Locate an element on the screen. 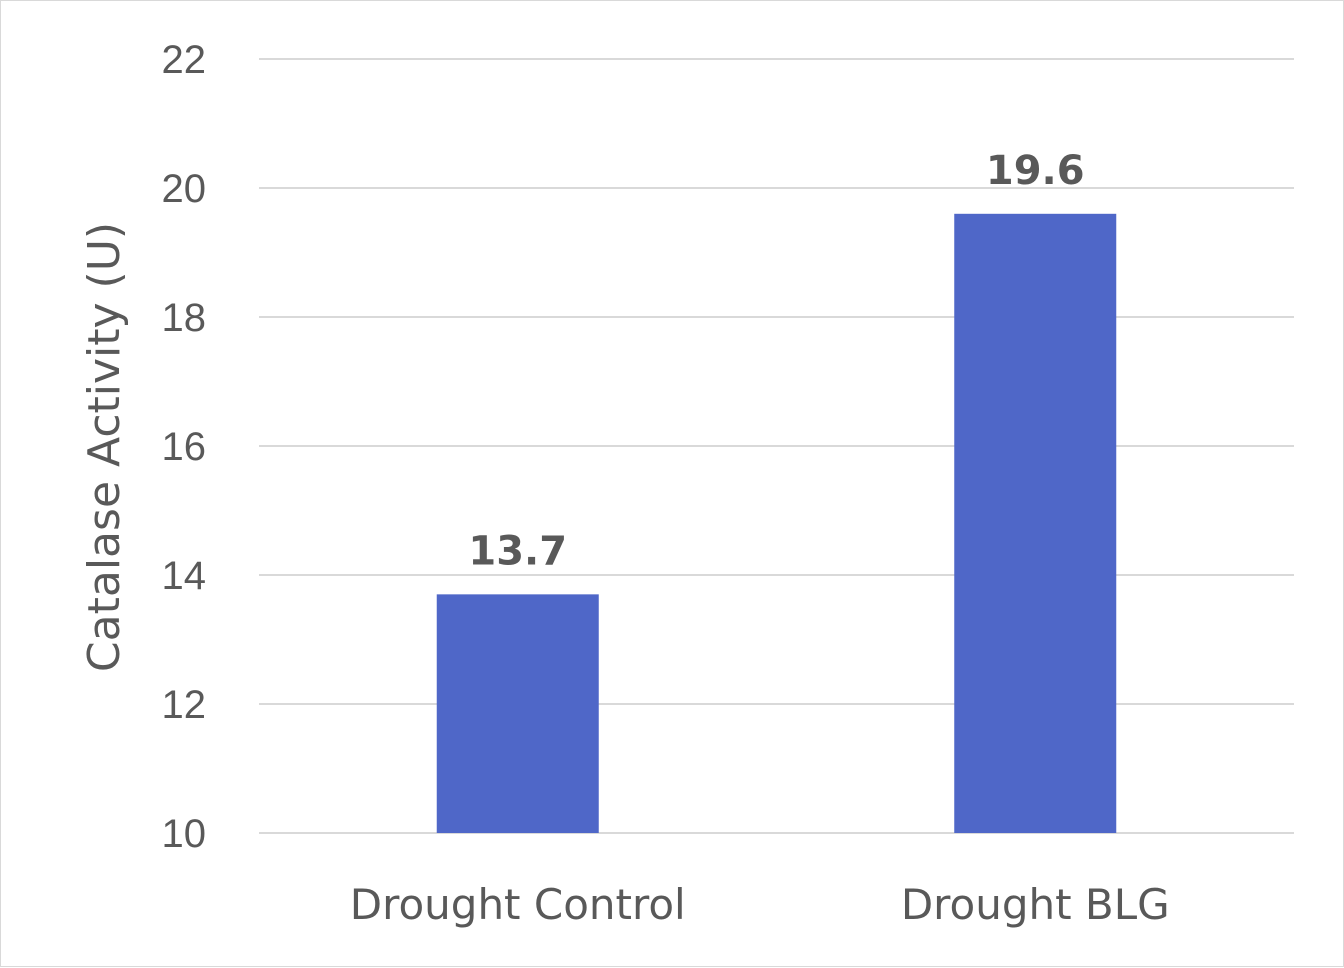  data-label: 19.6 is located at coordinates (1035, 171).